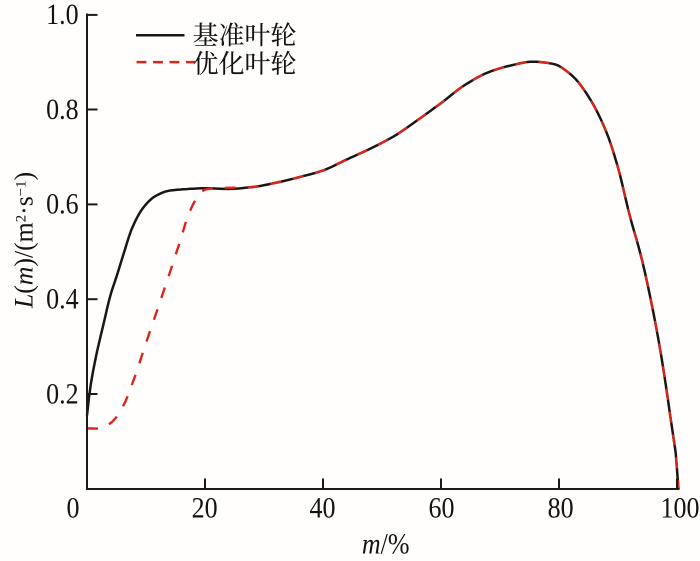 The image size is (700, 561). What do you see at coordinates (561, 508) in the screenshot?
I see `svg-text: 80` at bounding box center [561, 508].